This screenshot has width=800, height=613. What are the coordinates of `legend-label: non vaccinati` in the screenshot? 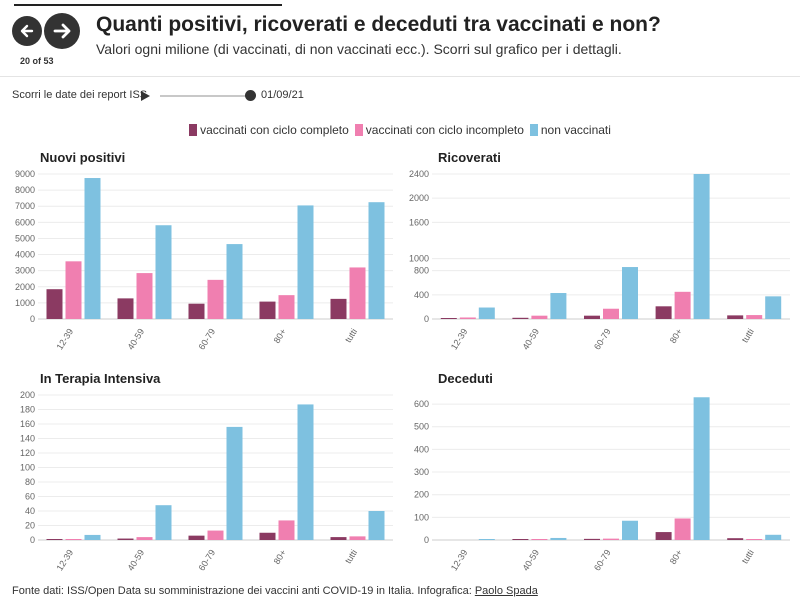 It's located at (575, 130).